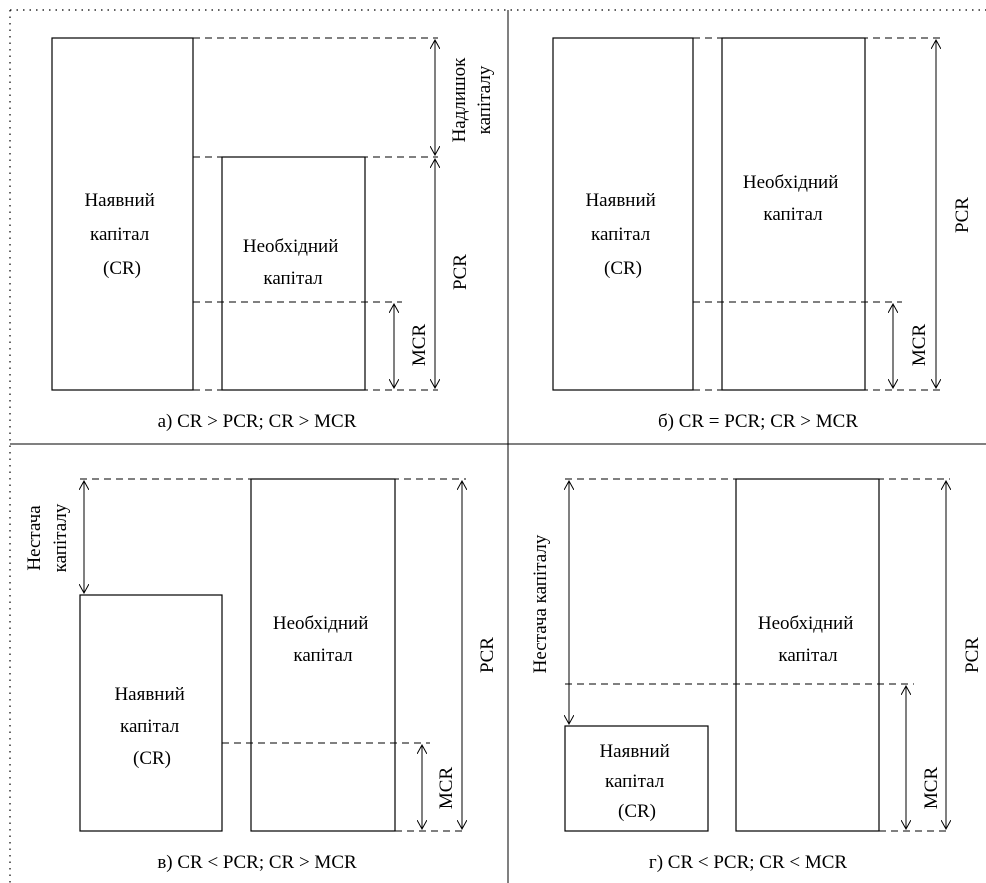 This screenshot has width=986, height=883. I want to click on panel-c-required-capital-box, so click(323, 655).